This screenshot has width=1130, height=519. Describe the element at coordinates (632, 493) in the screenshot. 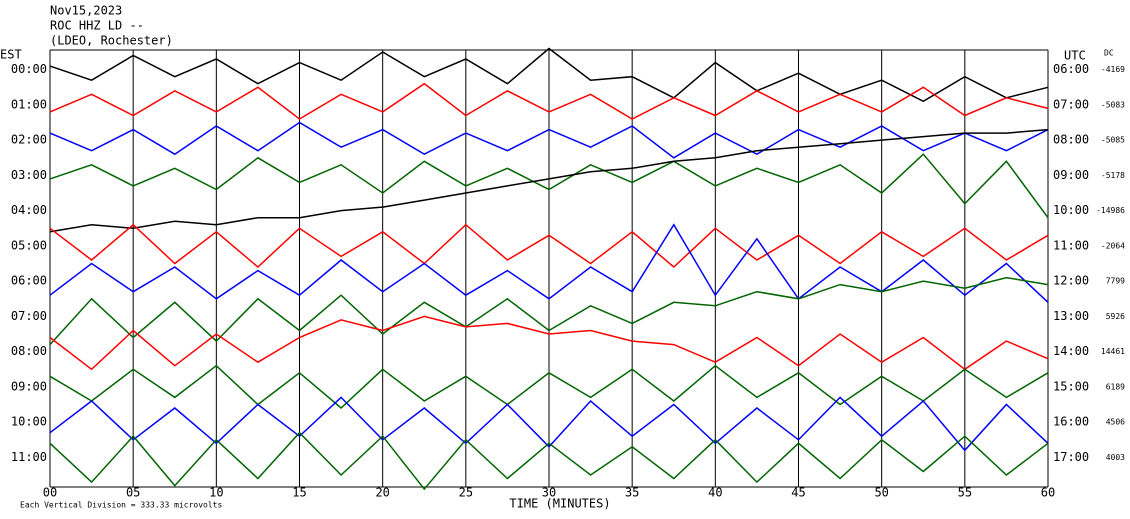

I see `x-tick-label: 35` at that location.